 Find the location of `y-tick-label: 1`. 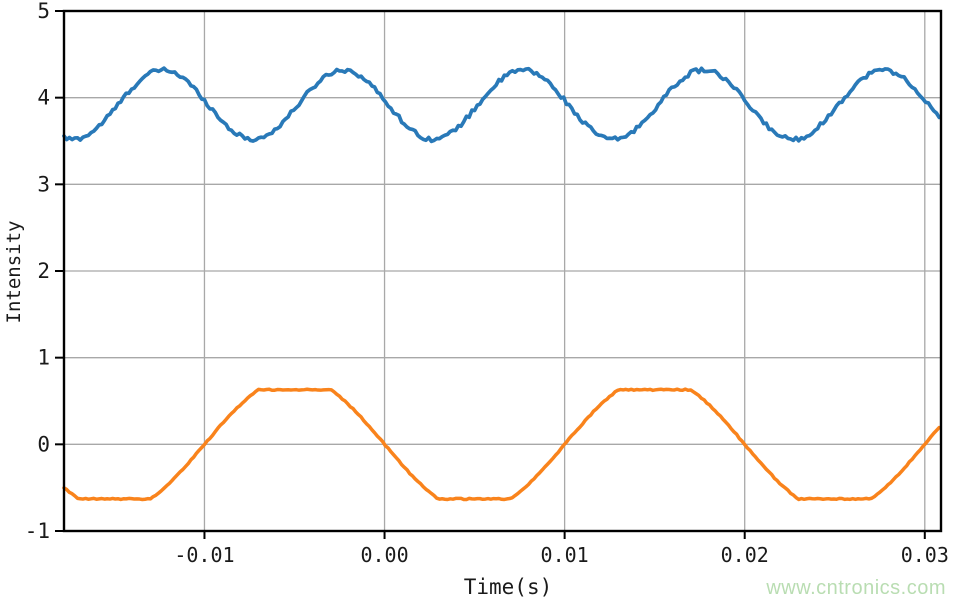

y-tick-label: 1 is located at coordinates (43, 358).